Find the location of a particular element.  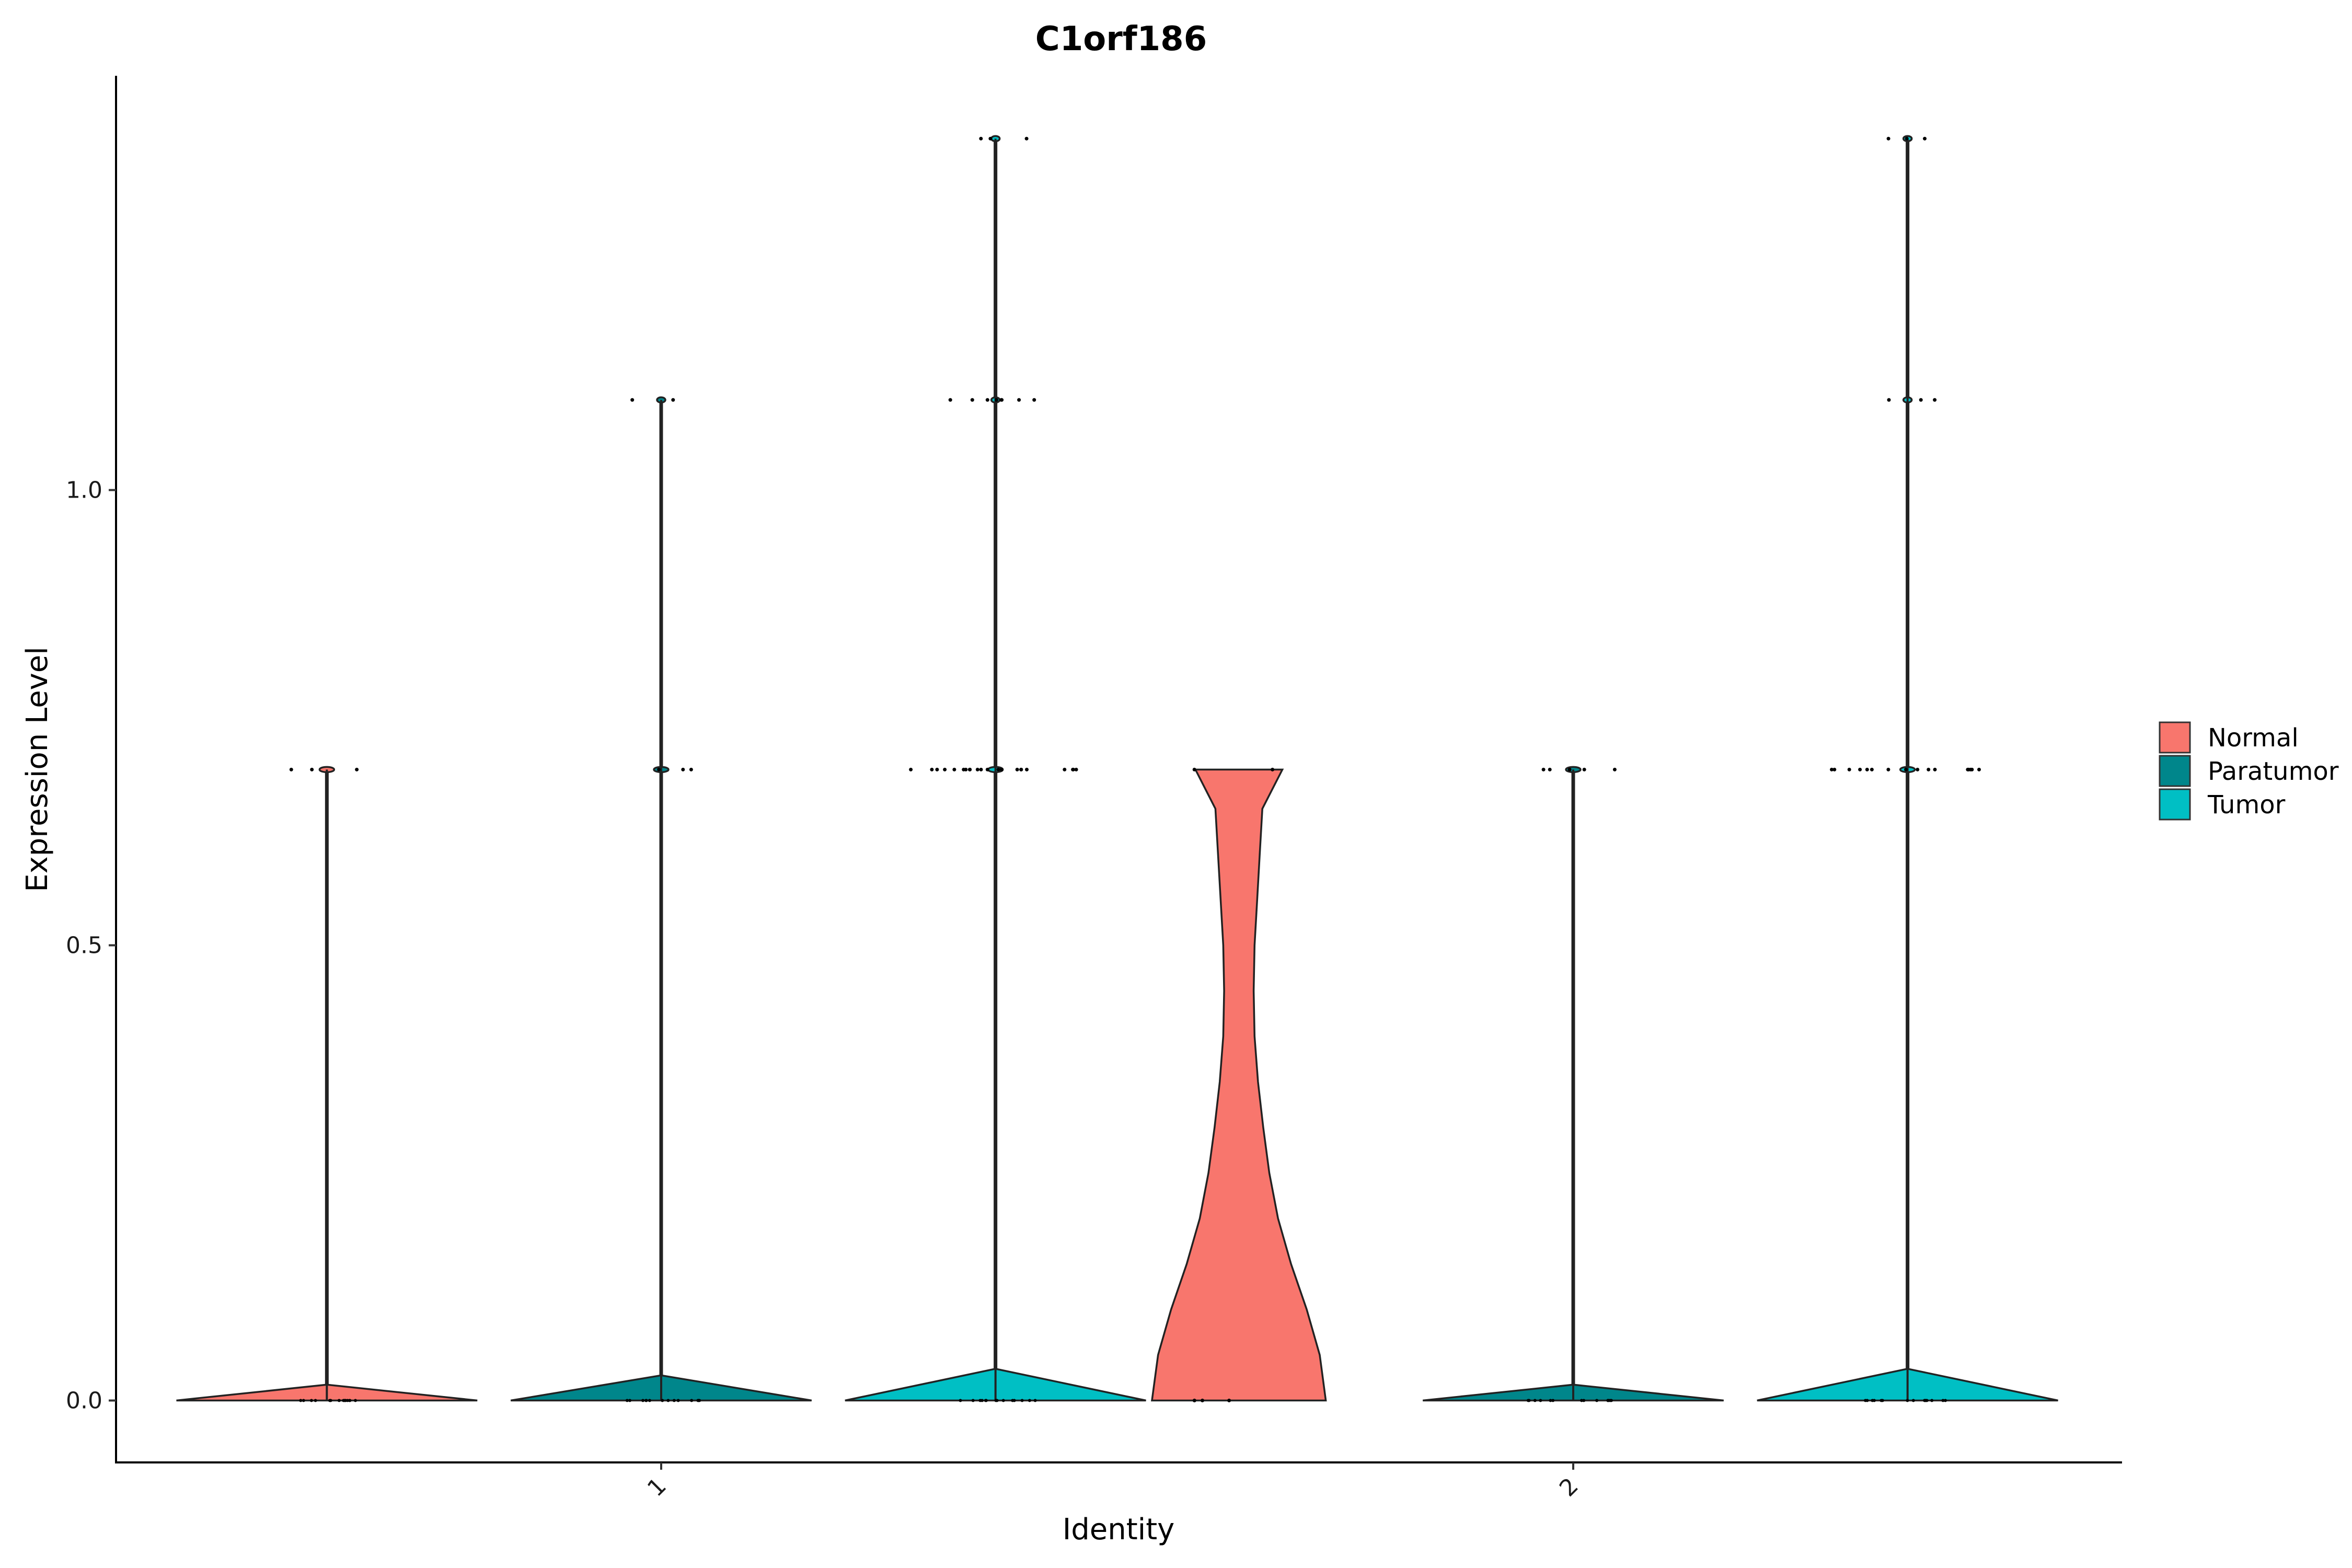

violin-body is located at coordinates (1238, 1085).